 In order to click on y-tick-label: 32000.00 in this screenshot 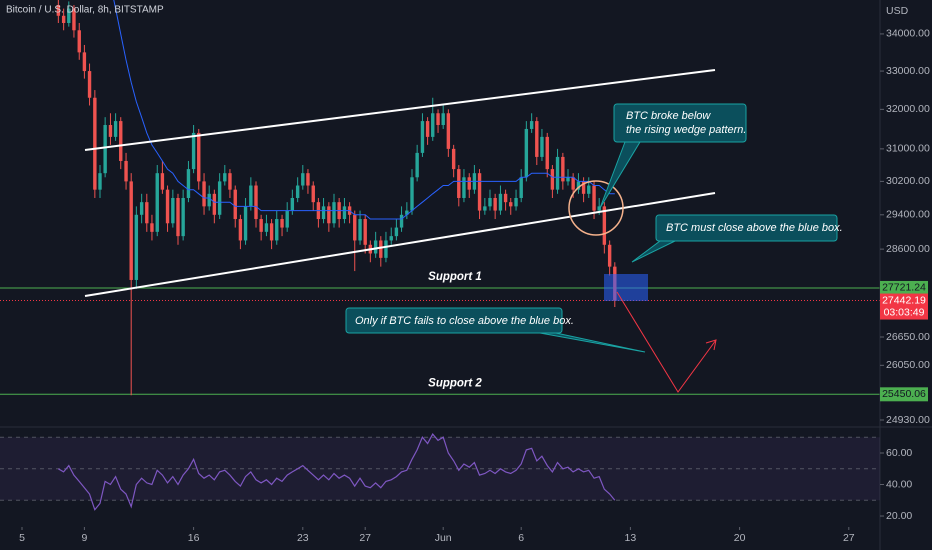, I will do `click(908, 109)`.